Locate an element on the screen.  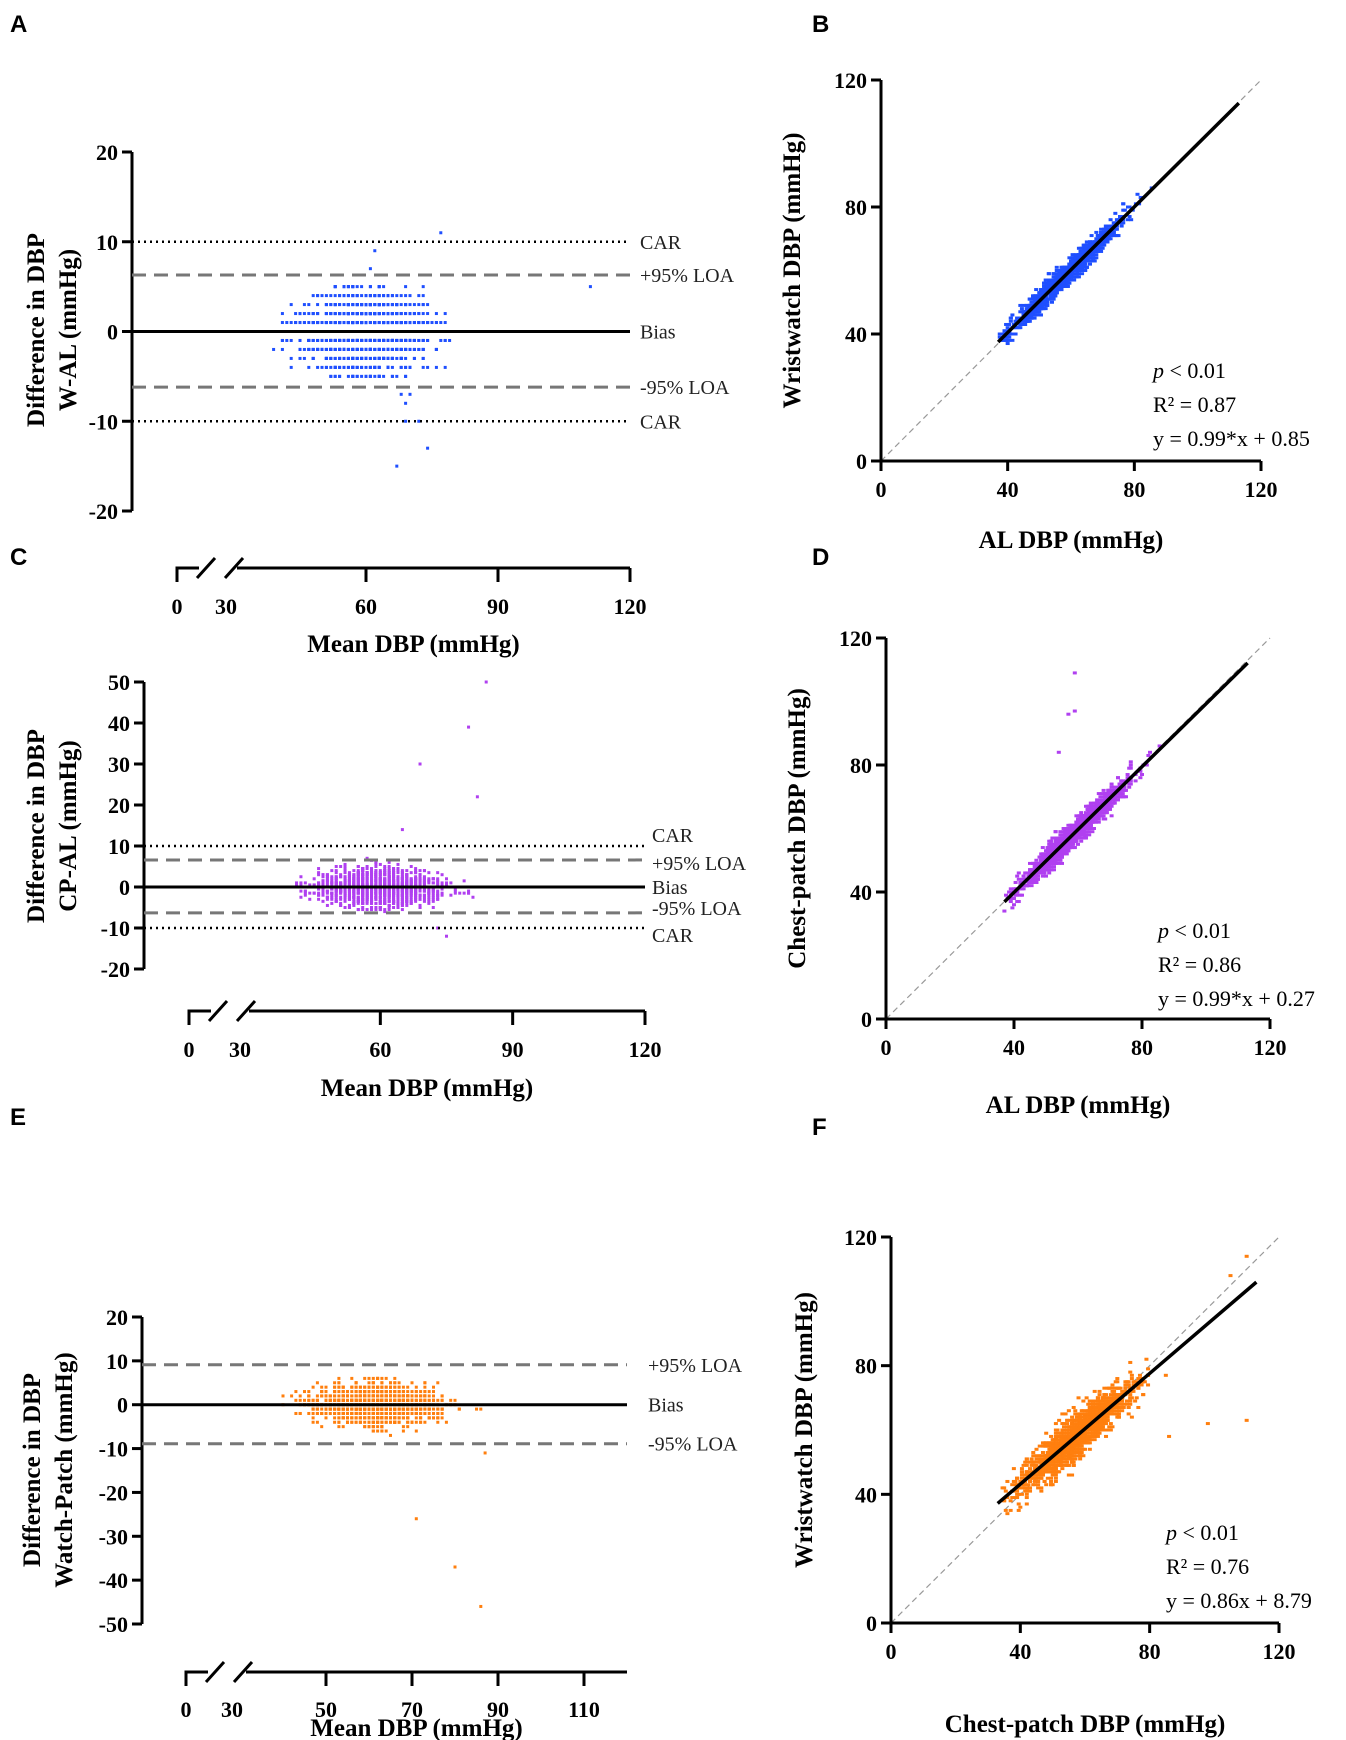
y-tick-label: 10 is located at coordinates (107, 242).